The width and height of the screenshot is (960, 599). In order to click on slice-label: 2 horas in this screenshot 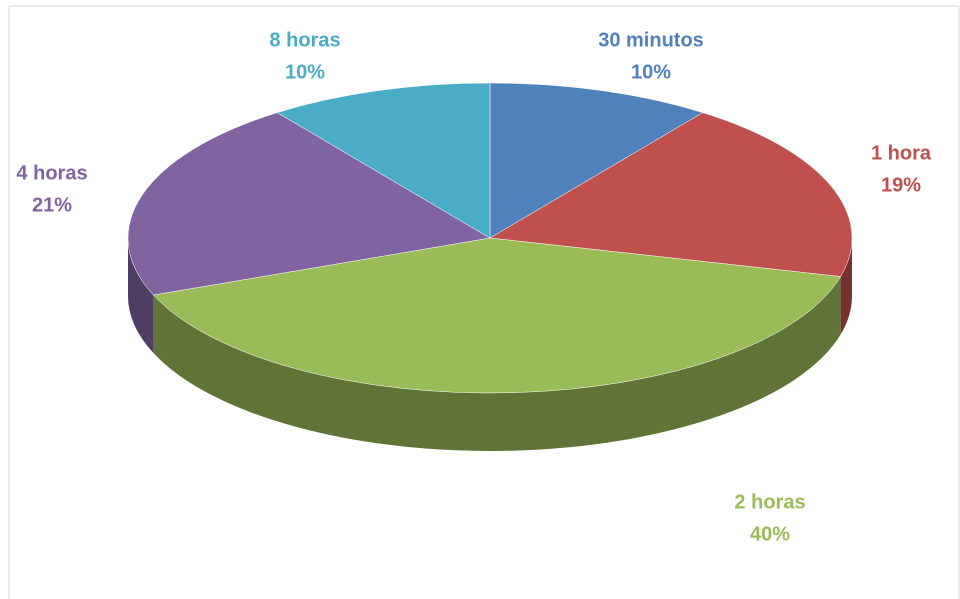, I will do `click(769, 502)`.